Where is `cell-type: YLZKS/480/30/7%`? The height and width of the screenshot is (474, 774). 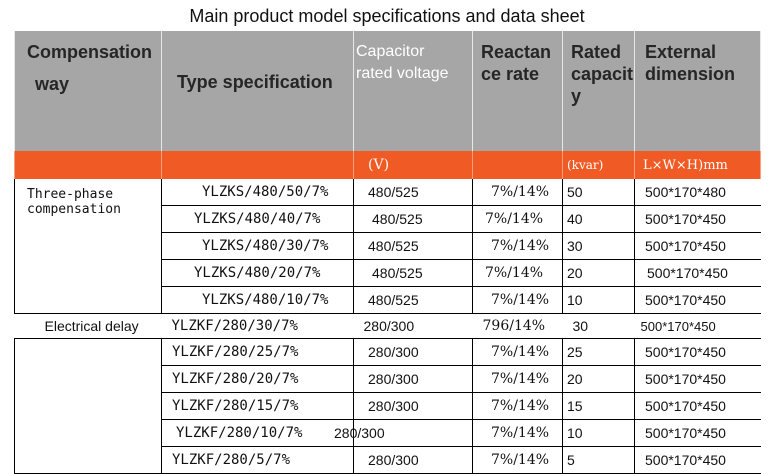
cell-type: YLZKS/480/30/7% is located at coordinates (257, 246).